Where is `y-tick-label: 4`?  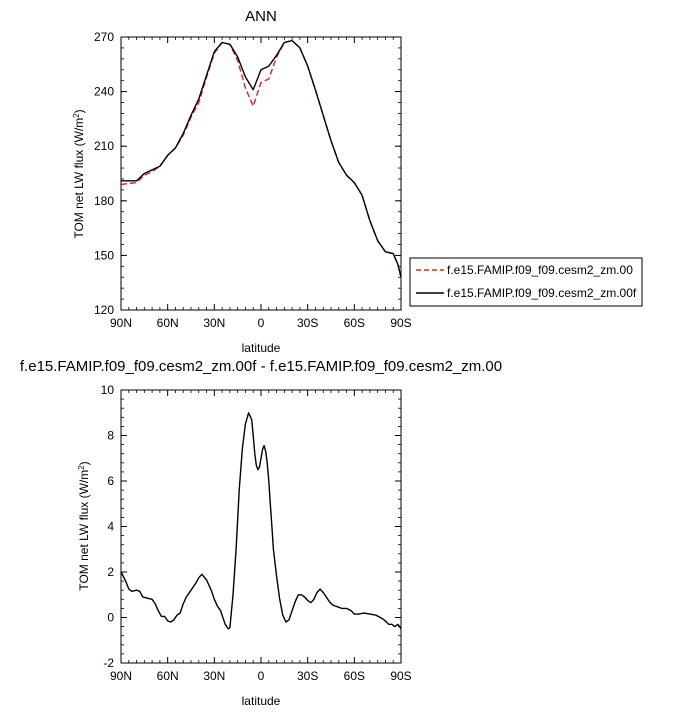 y-tick-label: 4 is located at coordinates (110, 527).